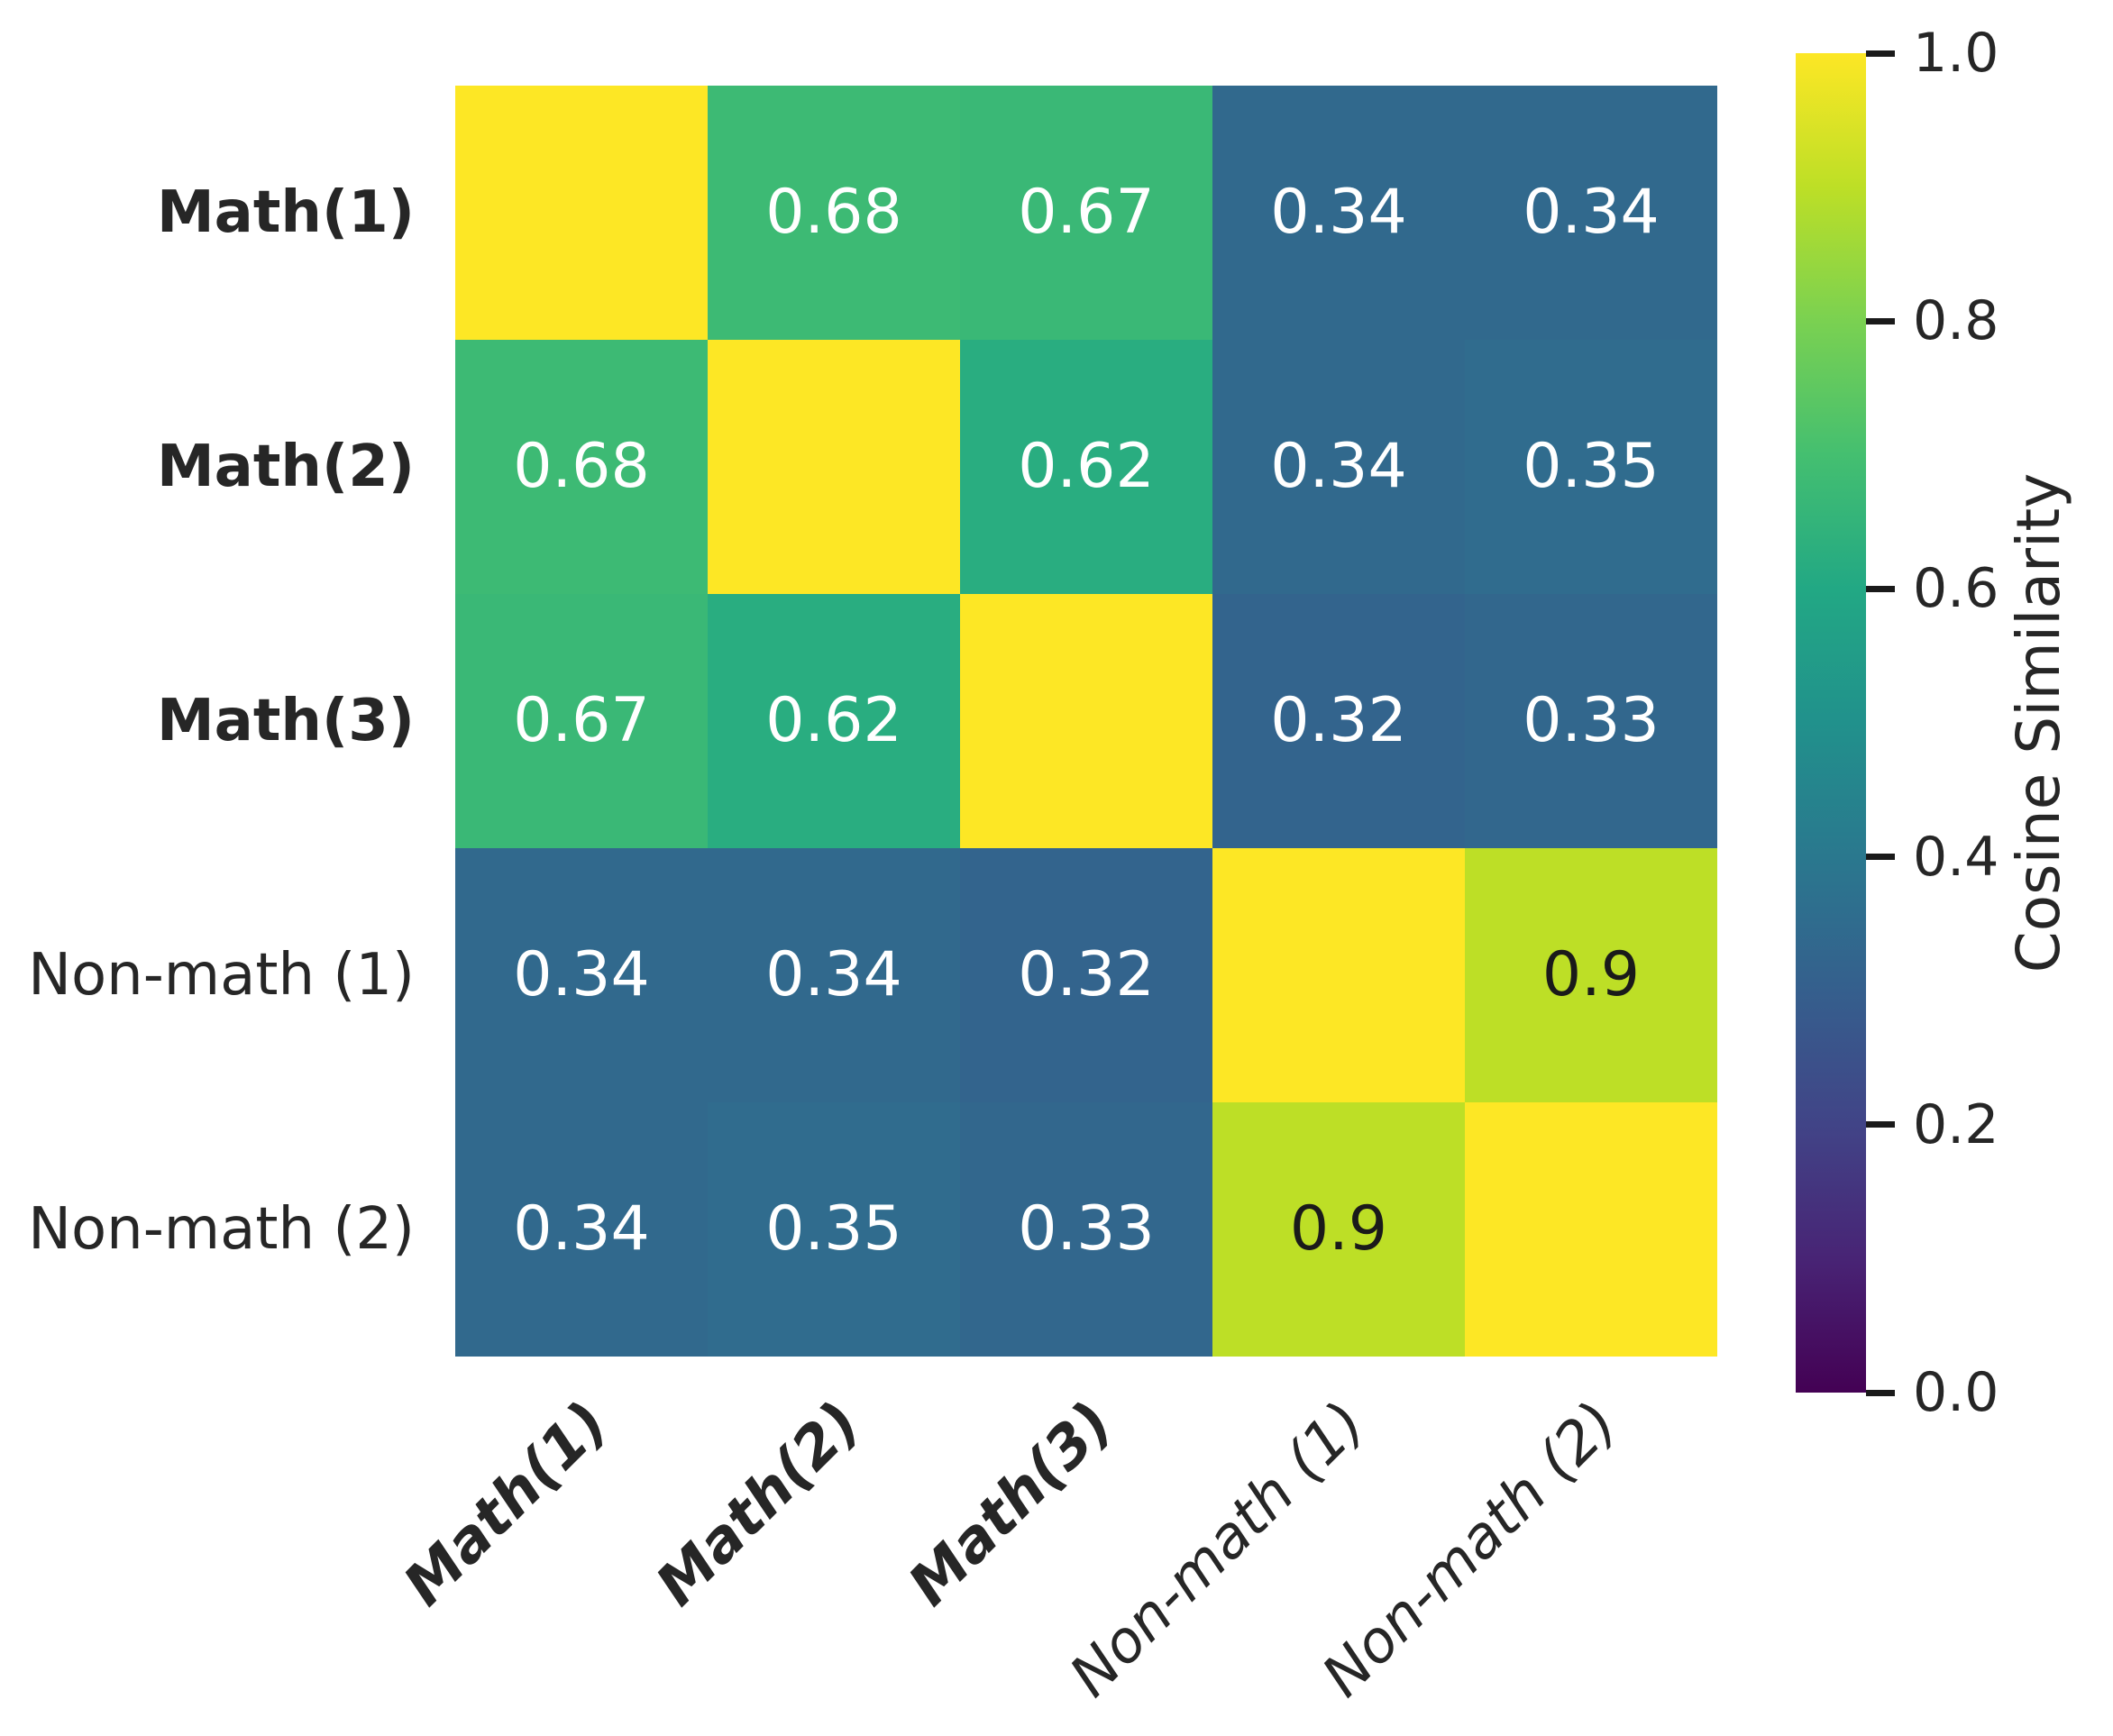  I want to click on colorbar-tick-label: 1.0, so click(1956, 53).